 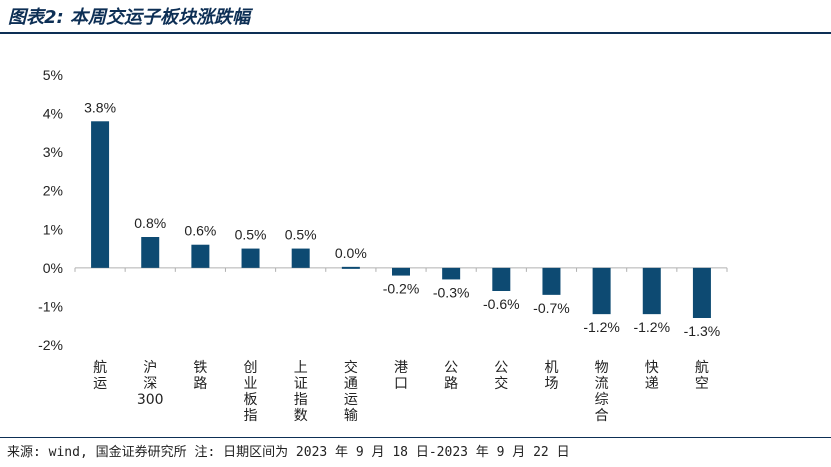 I want to click on y-tick-label: -2%, so click(x=50, y=345).